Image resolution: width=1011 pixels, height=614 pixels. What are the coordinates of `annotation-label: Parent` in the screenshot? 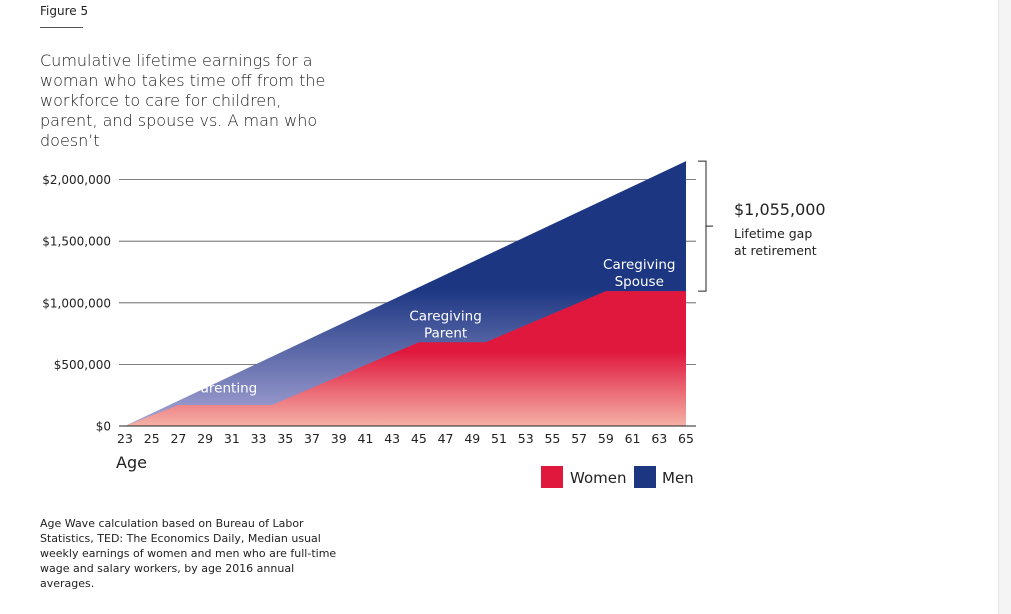 It's located at (445, 334).